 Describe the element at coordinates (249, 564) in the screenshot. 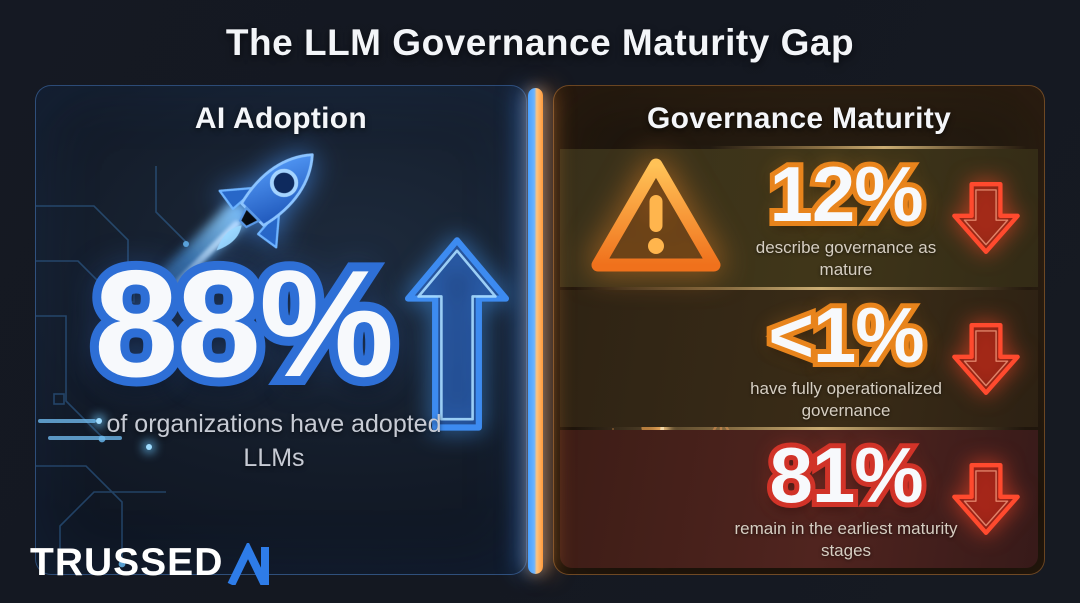

I see `ai-logo-mark` at that location.